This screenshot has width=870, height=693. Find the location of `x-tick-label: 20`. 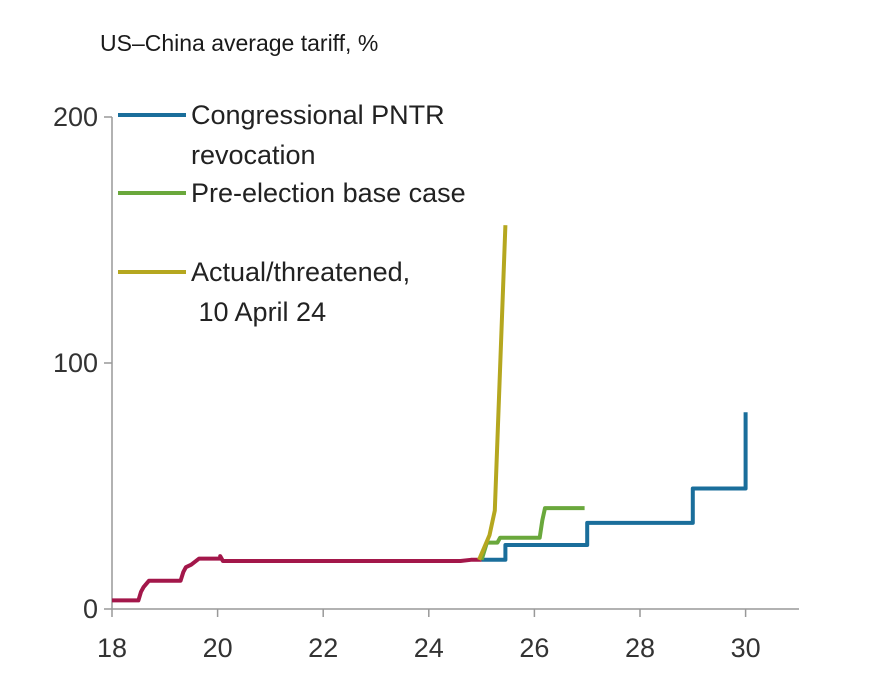

x-tick-label: 20 is located at coordinates (218, 648).